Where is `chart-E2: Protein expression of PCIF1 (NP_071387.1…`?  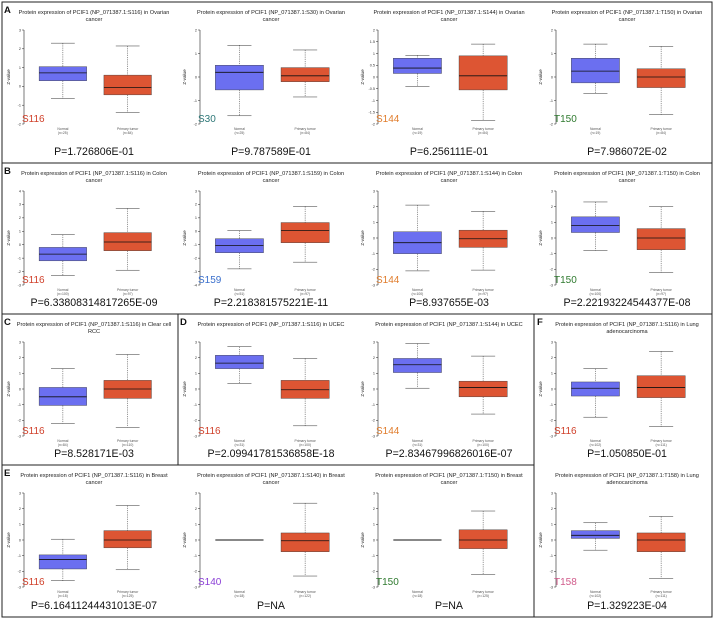
chart-E2: Protein expression of PCIF1 (NP_071387.1… is located at coordinates (263, 542).